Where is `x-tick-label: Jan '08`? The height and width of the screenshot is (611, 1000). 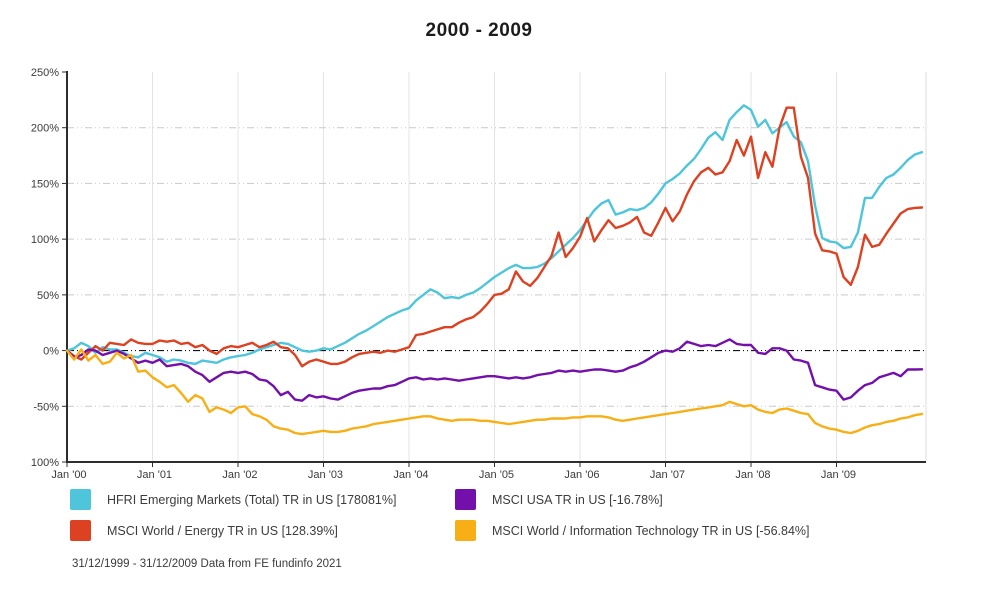 x-tick-label: Jan '08 is located at coordinates (752, 475).